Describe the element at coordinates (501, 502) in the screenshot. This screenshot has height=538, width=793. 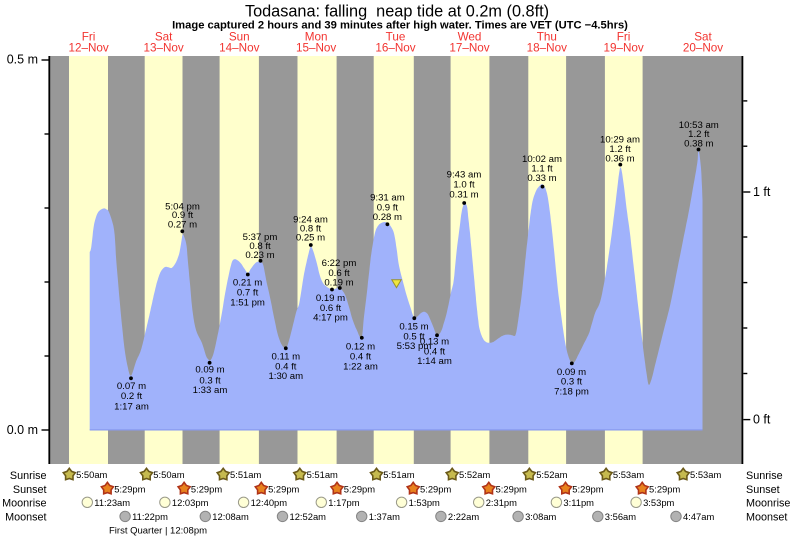
I see `svg-text: 2:31pm` at that location.